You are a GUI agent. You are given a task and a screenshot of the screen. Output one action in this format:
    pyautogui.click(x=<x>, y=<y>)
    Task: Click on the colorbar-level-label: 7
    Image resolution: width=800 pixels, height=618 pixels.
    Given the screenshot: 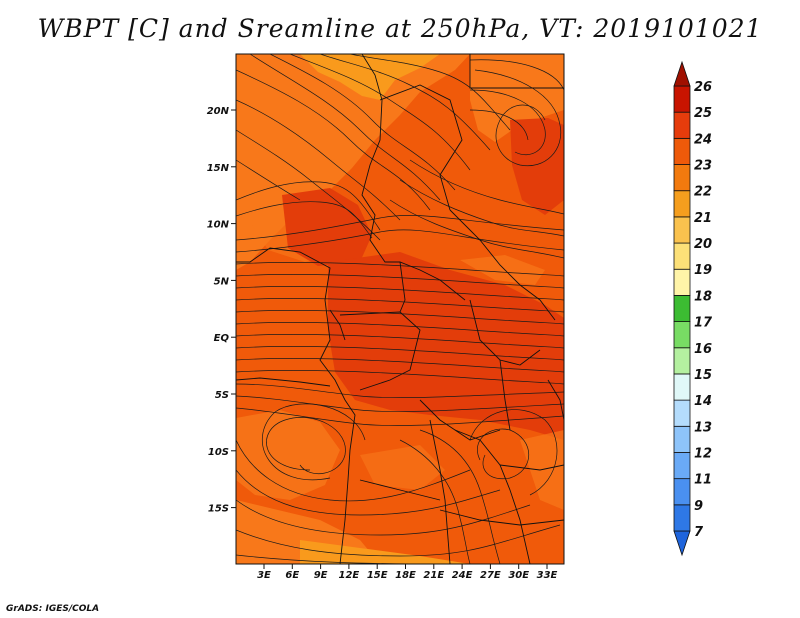 What is the action you would take?
    pyautogui.click(x=699, y=532)
    